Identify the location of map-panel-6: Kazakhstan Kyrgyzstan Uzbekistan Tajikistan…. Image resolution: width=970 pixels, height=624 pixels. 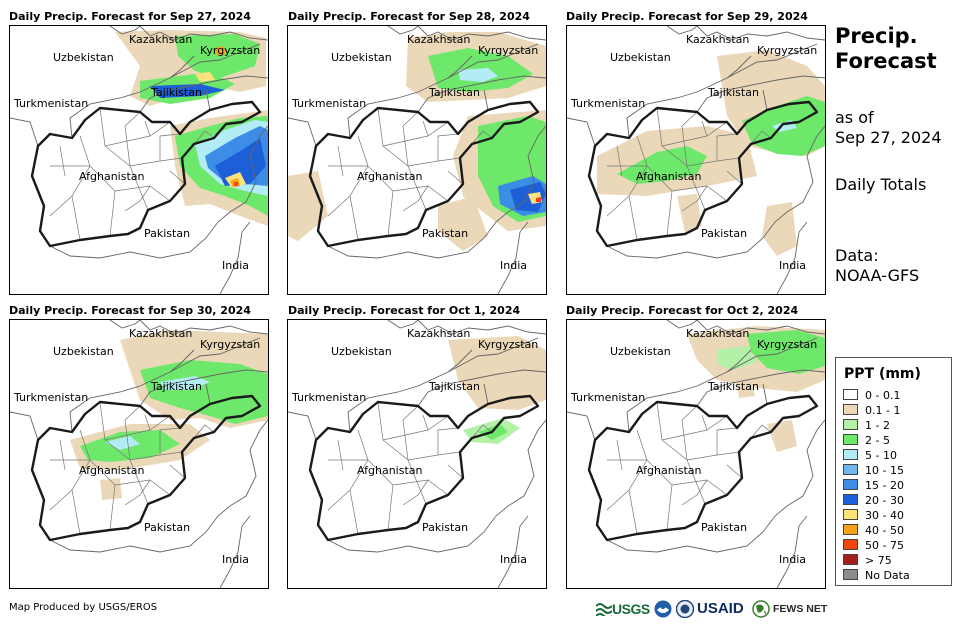
(696, 454).